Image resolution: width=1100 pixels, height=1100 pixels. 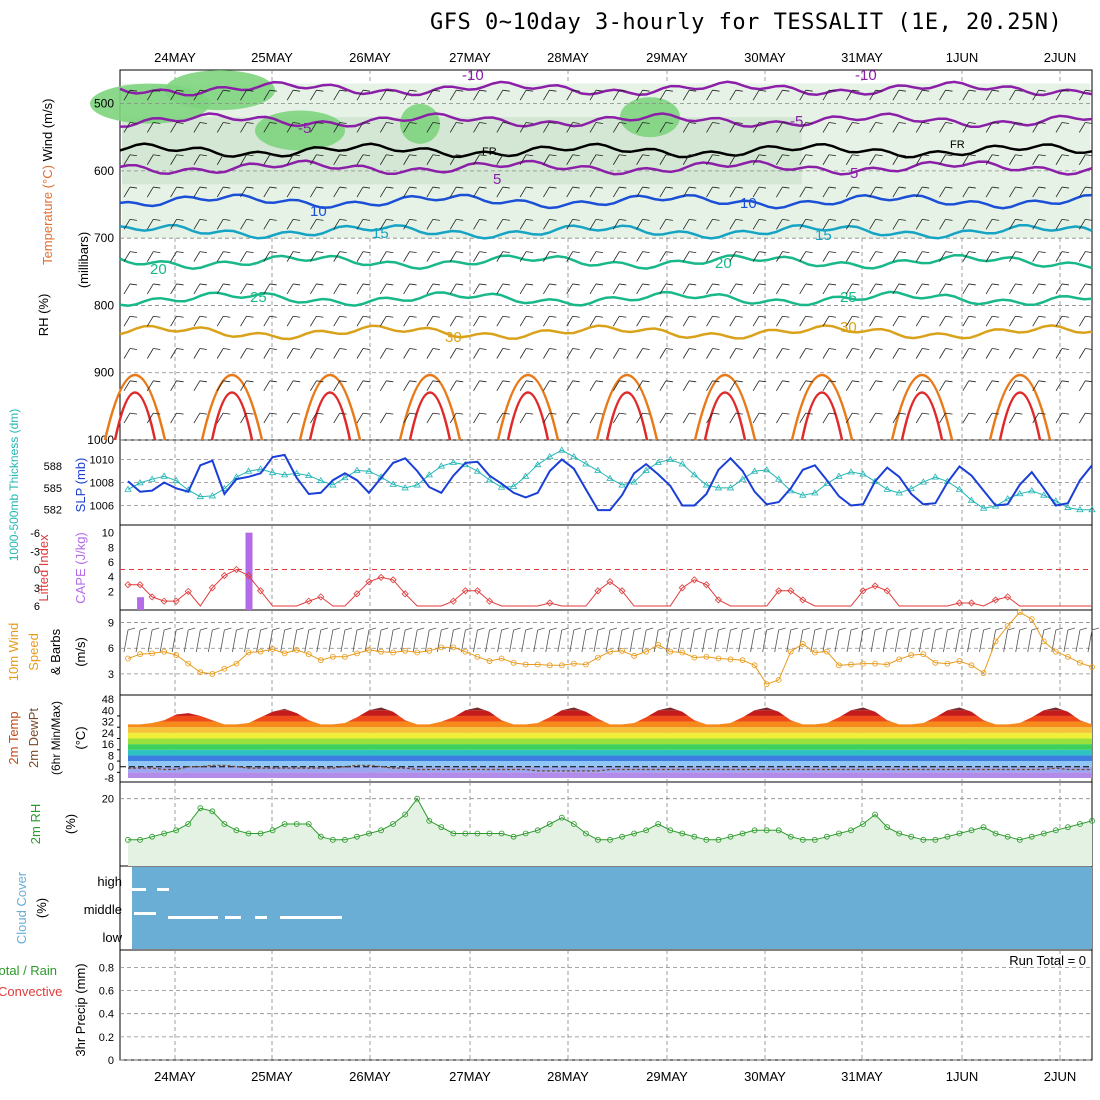 I want to click on temp-band, so click(x=610, y=769).